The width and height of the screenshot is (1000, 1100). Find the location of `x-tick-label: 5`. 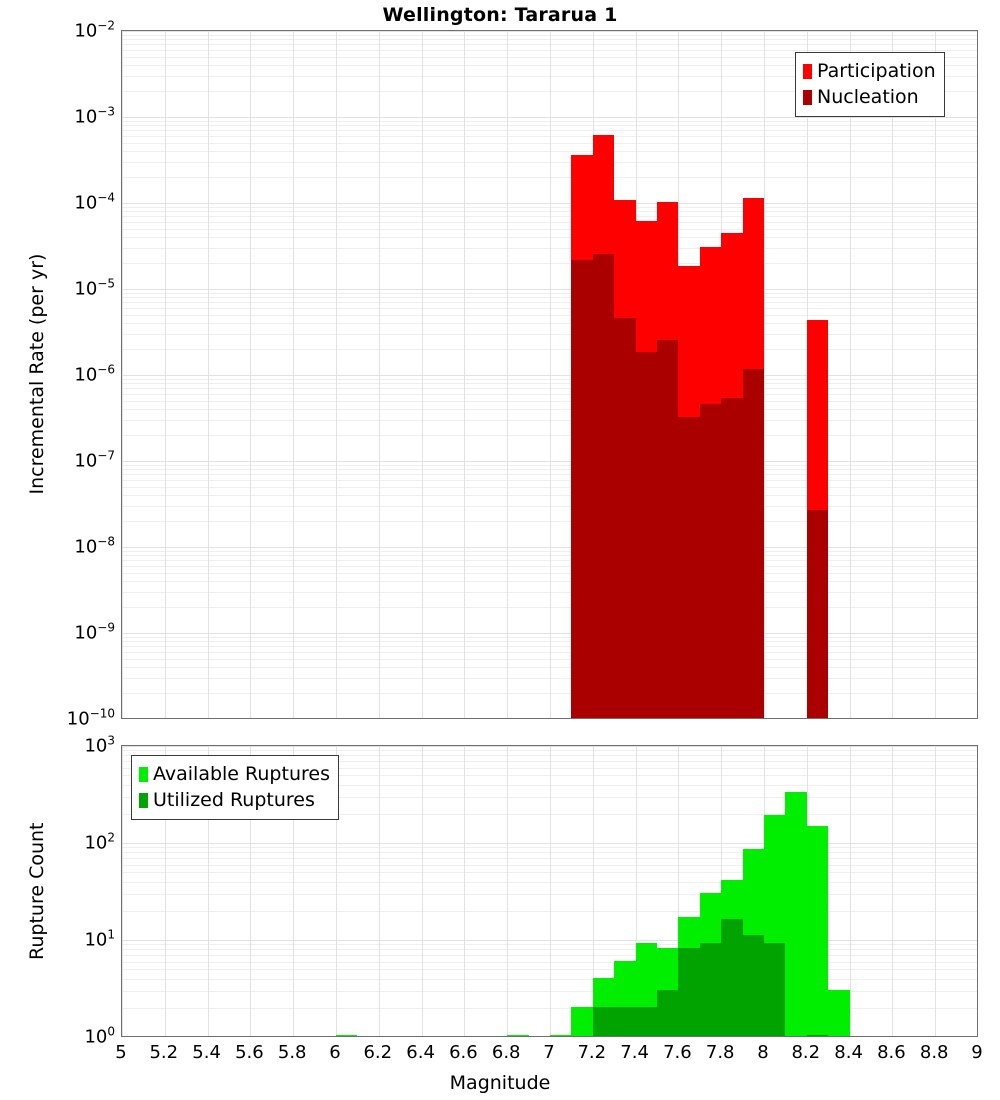

x-tick-label: 5 is located at coordinates (121, 1052).